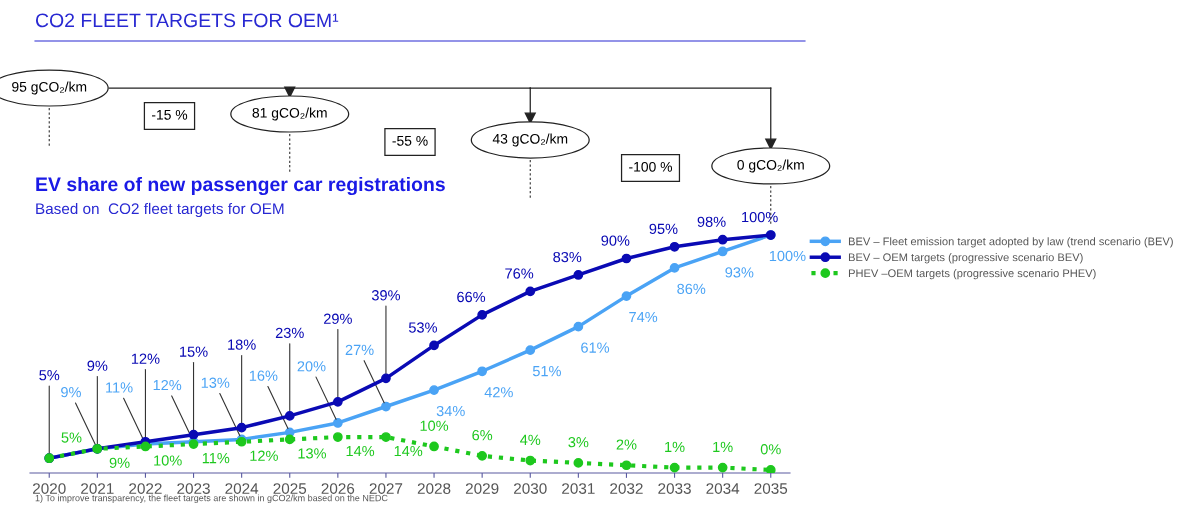 Image resolution: width=1184 pixels, height=509 pixels. Describe the element at coordinates (145, 488) in the screenshot. I see `x-tick-label: 2022` at that location.